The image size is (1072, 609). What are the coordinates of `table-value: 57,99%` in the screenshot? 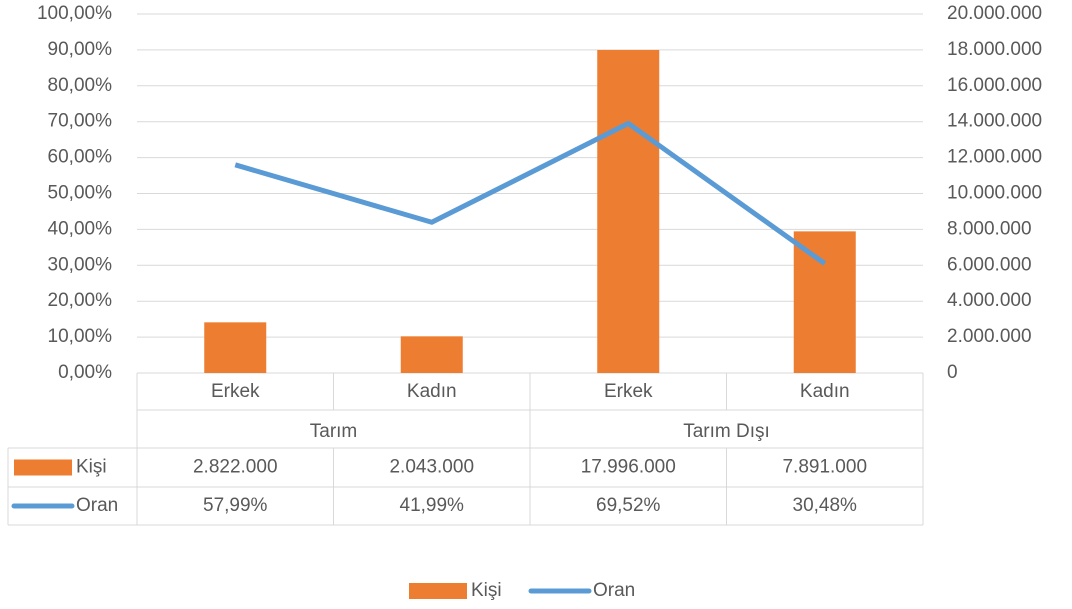 It's located at (235, 505).